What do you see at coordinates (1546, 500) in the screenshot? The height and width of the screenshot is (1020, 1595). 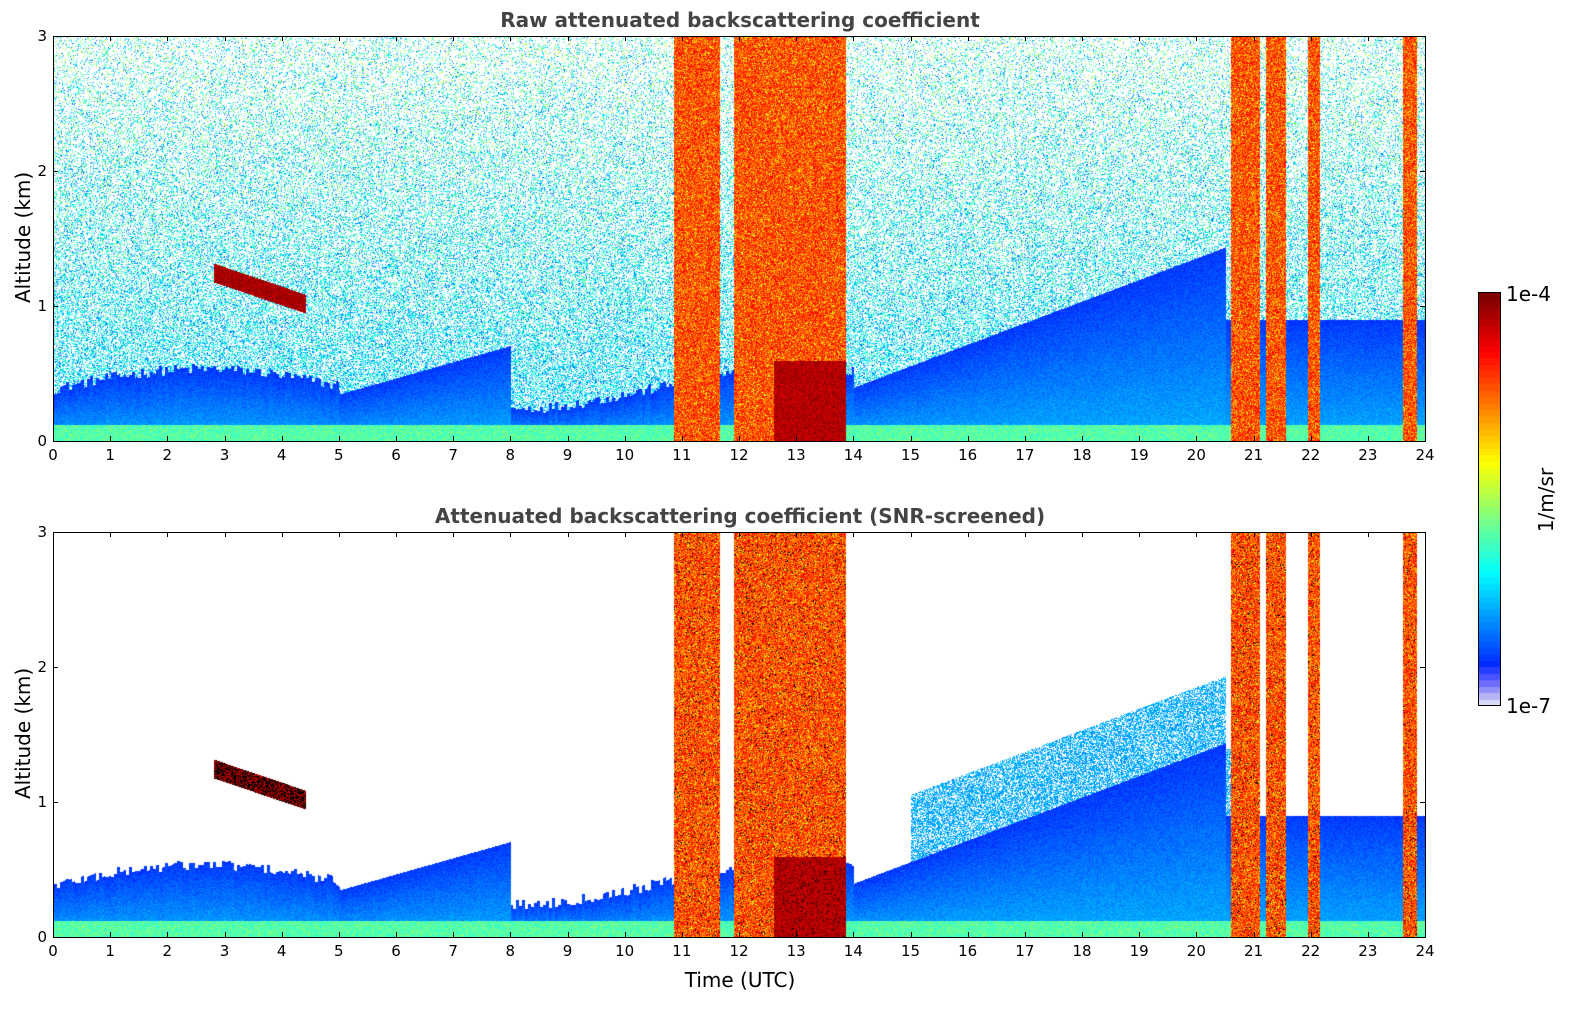 I see `colorbar-unit-label: 1/m/sr` at bounding box center [1546, 500].